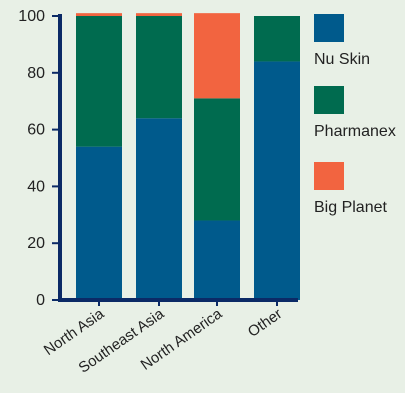 This screenshot has width=405, height=393. What do you see at coordinates (31, 16) in the screenshot?
I see `y-tick-label: 100` at bounding box center [31, 16].